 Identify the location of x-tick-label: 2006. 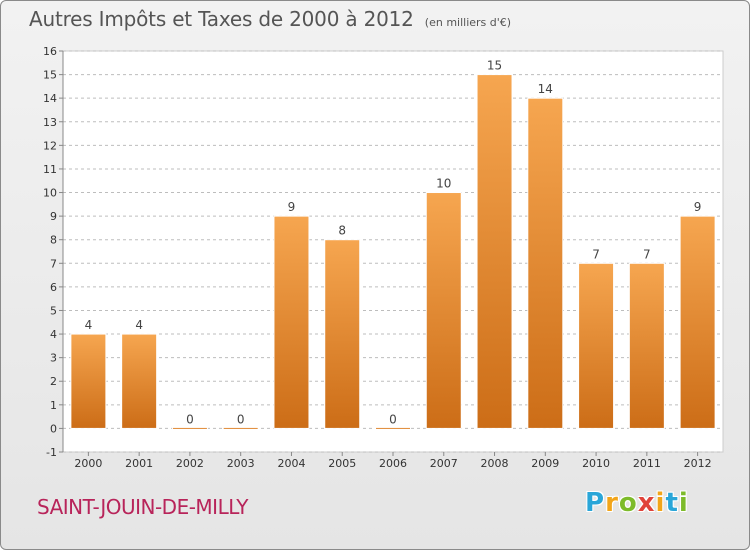
(393, 463).